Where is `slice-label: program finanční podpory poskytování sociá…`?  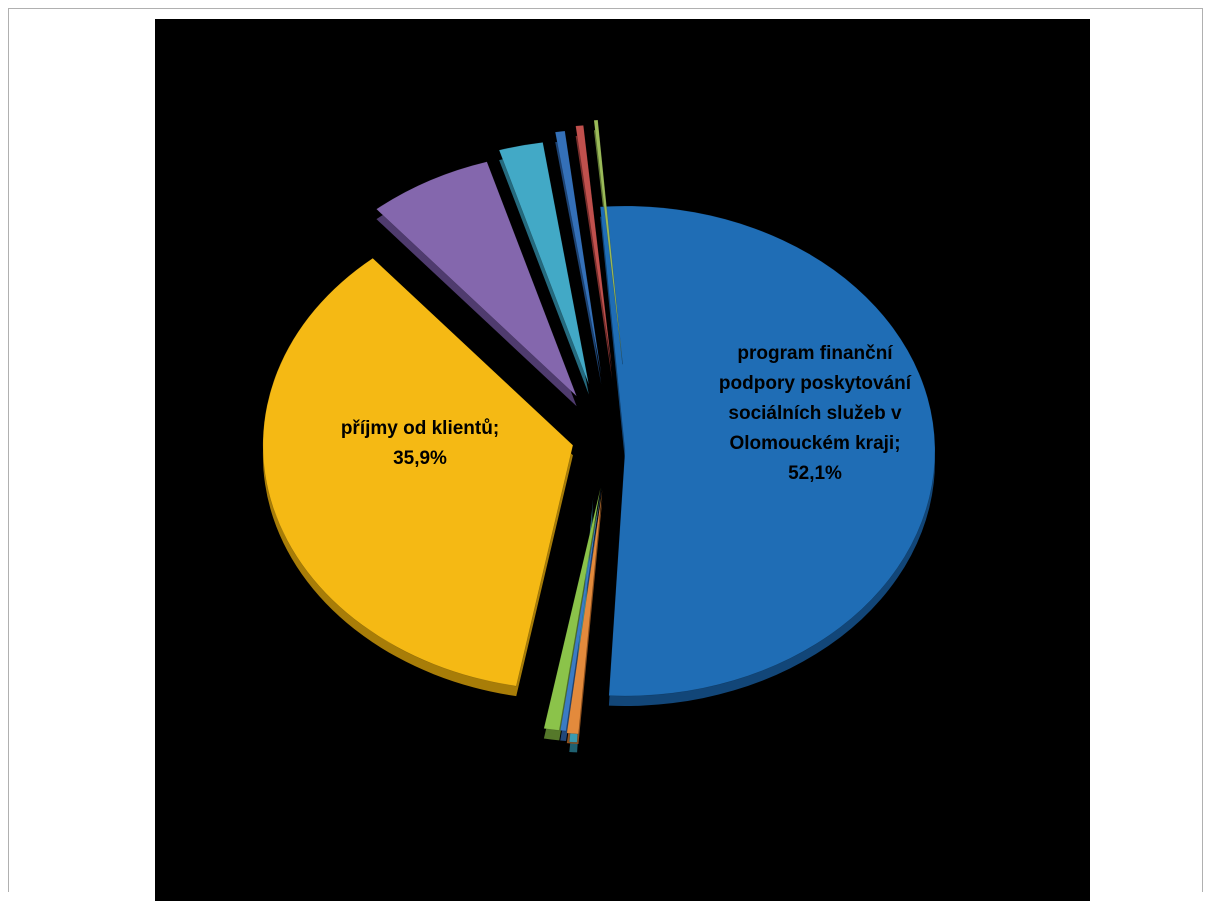 slice-label: program finanční podpory poskytování sociá… is located at coordinates (815, 413).